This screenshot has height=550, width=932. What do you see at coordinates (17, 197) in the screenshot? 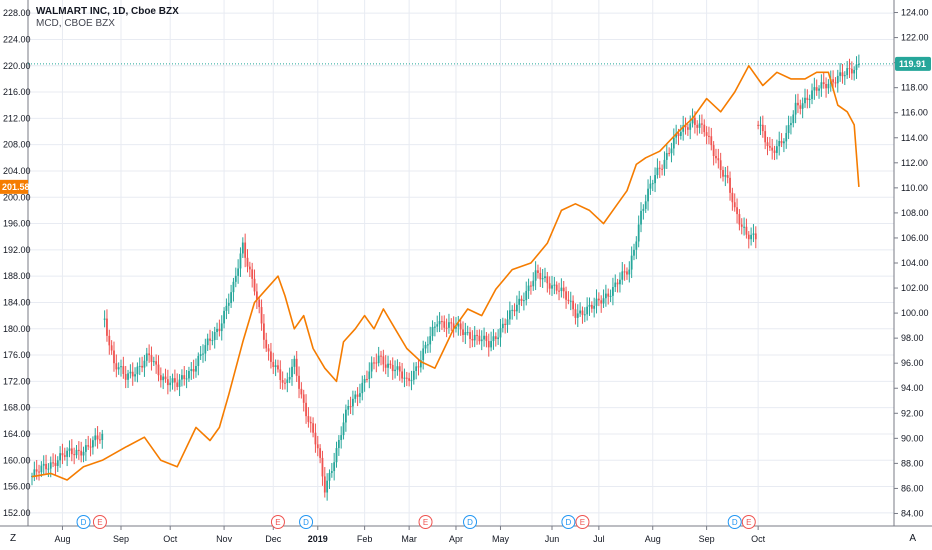
I see `left-axis-tick-label: 200.00` at bounding box center [17, 197].